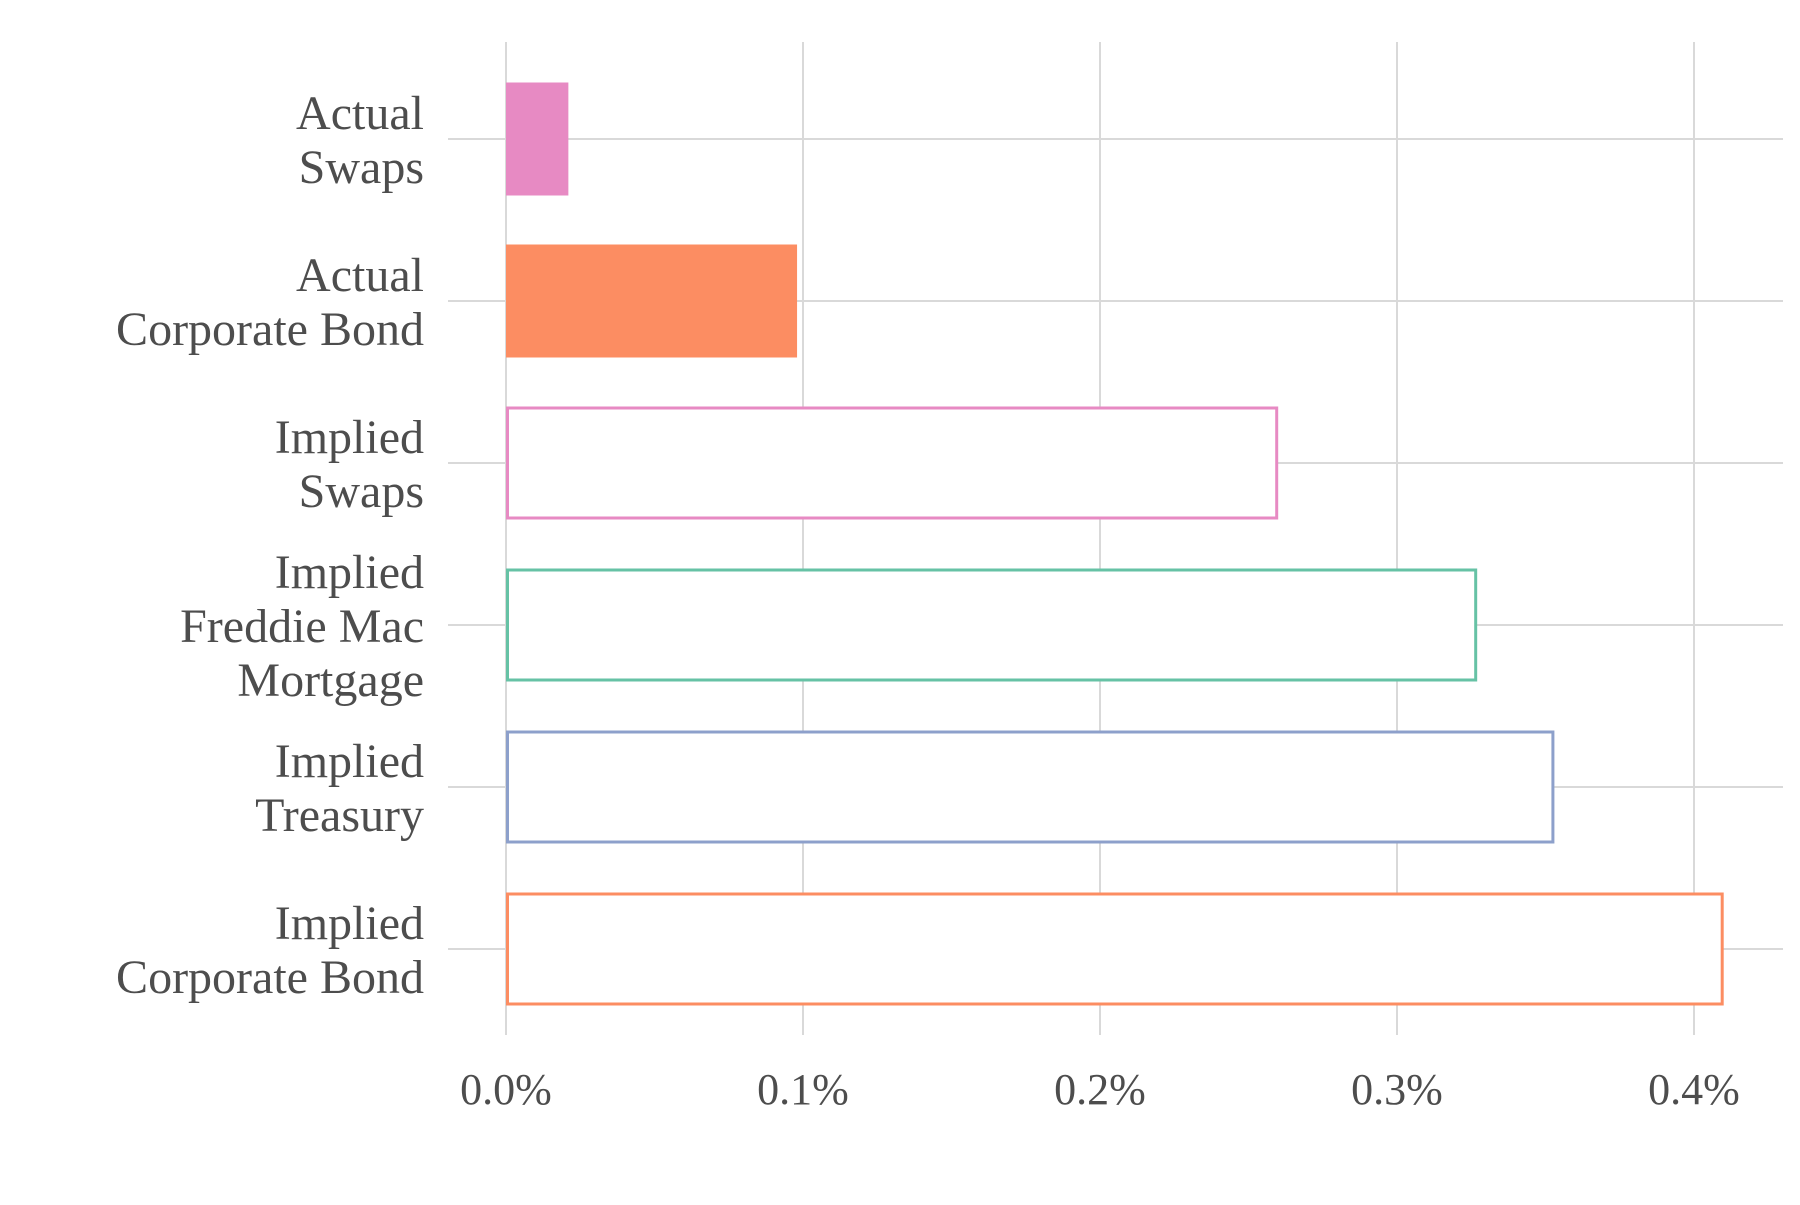 This screenshot has height=1205, width=1800. Describe the element at coordinates (506, 1089) in the screenshot. I see `x-tick-label: 0.0%` at that location.